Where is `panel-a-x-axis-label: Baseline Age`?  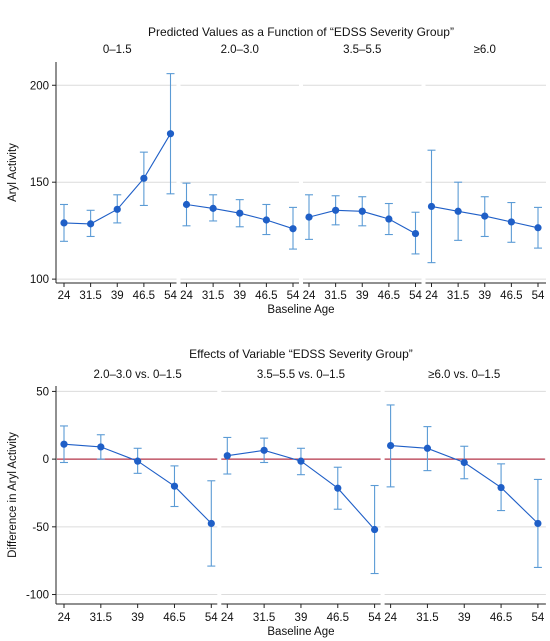
panel-a-x-axis-label: Baseline Age is located at coordinates (300, 310).